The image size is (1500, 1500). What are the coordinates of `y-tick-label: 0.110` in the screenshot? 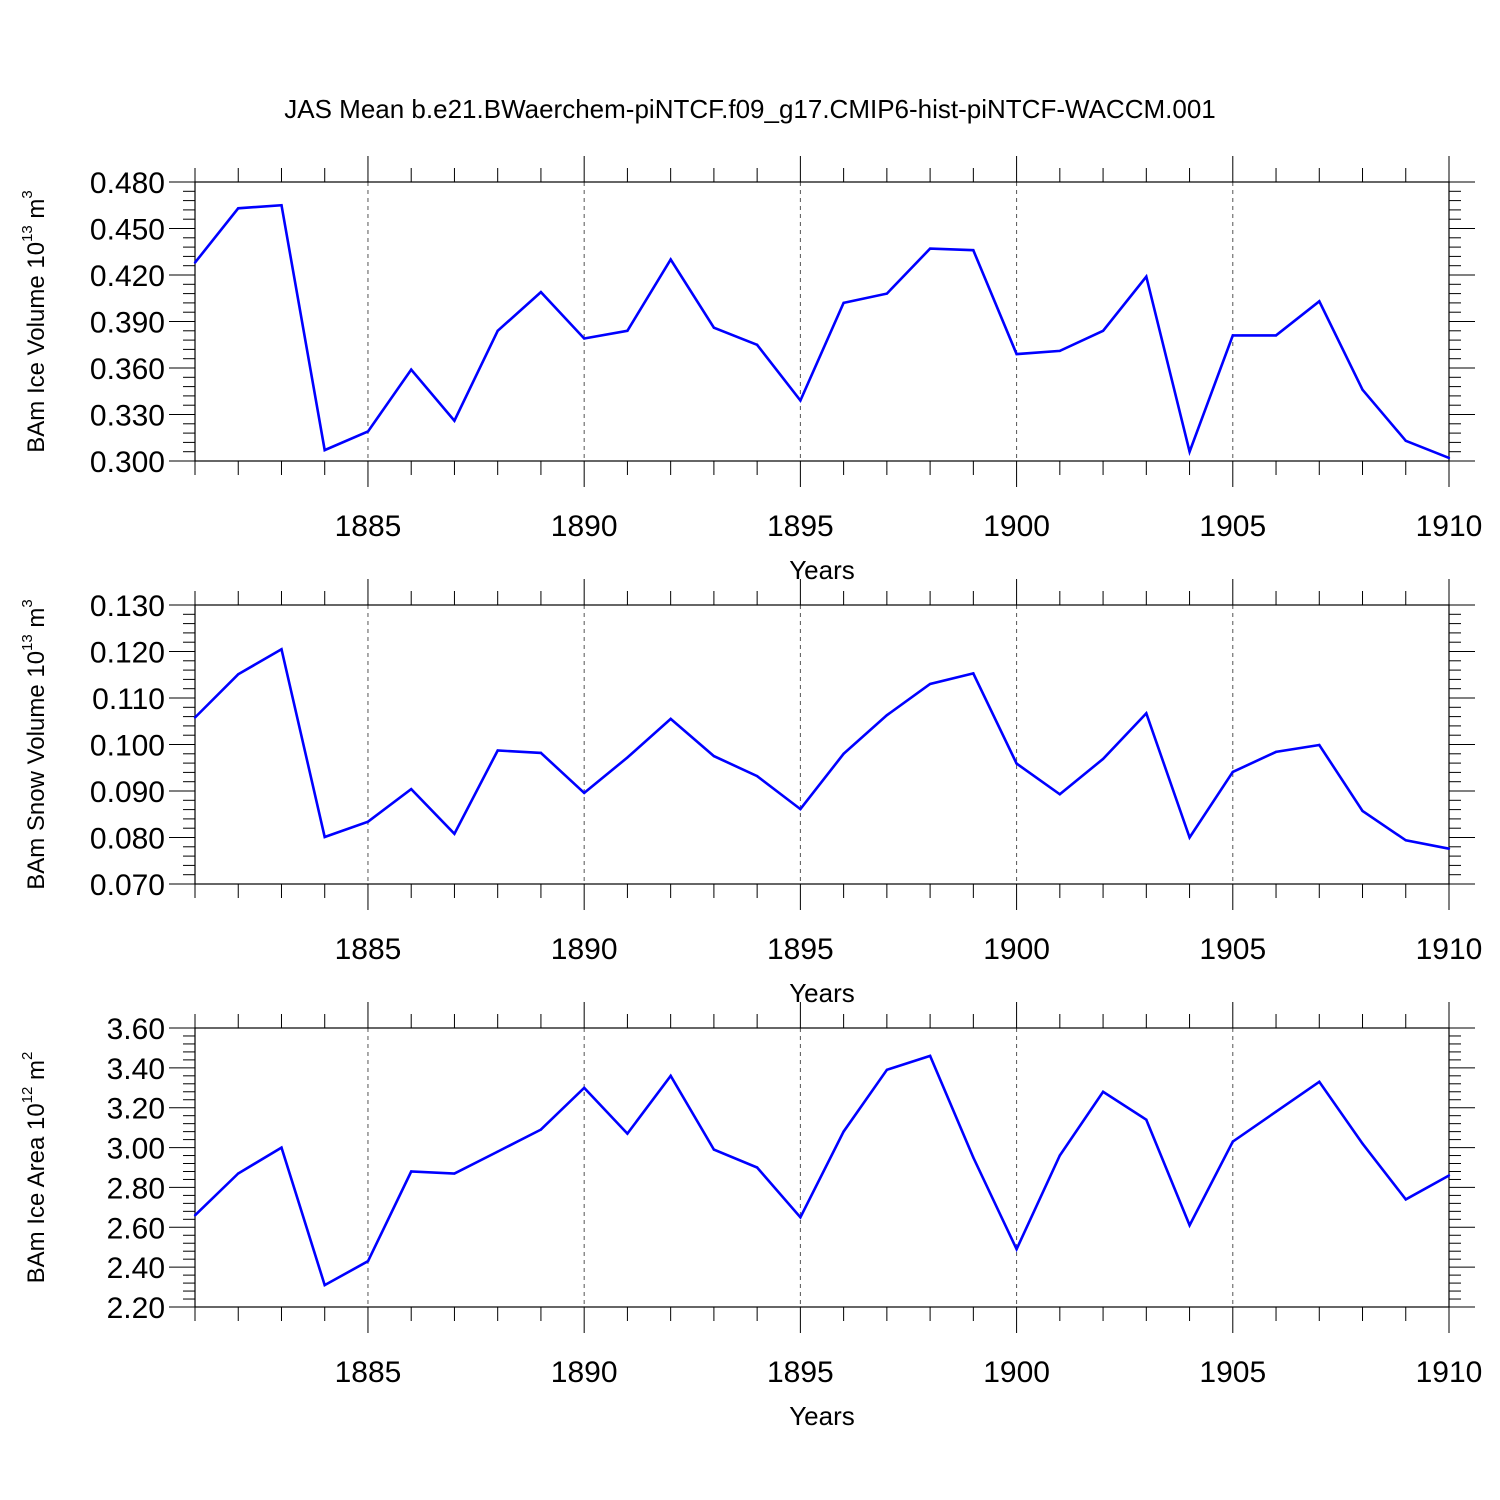 It's located at (128, 699).